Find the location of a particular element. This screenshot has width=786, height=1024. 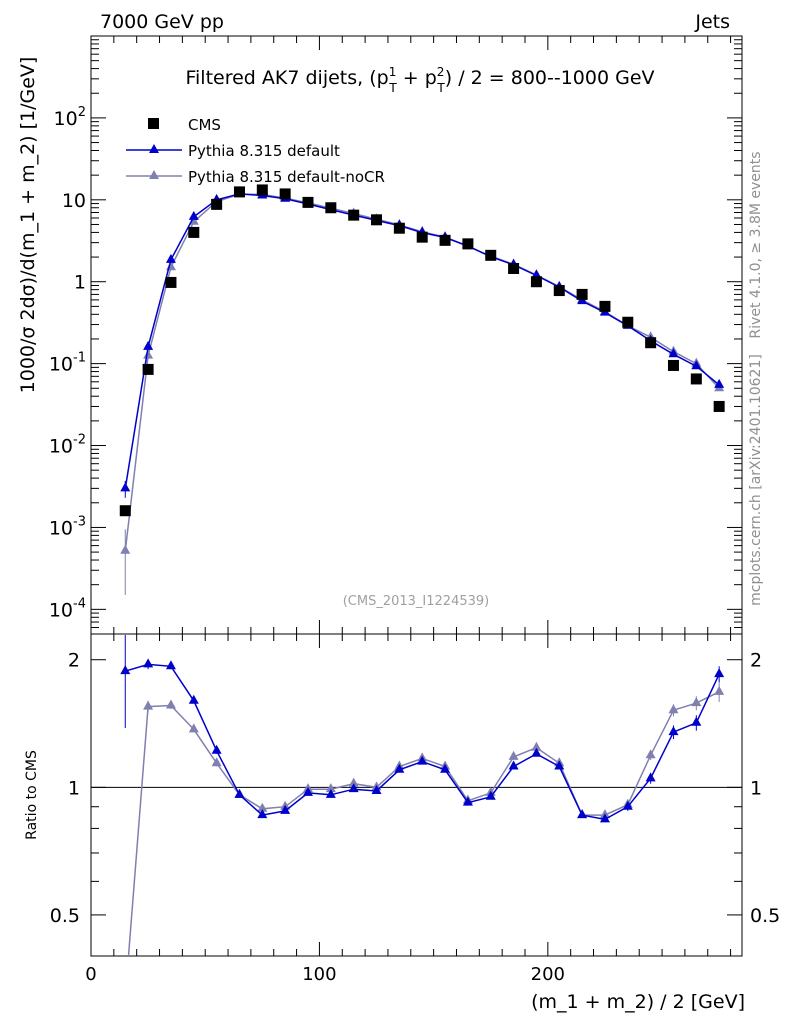

legend-label-default: Pythia 8.315 default is located at coordinates (264, 151).